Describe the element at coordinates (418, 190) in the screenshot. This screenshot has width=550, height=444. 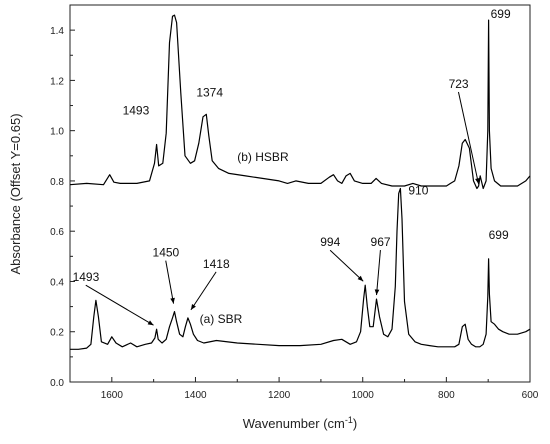
I see `peak-label-910: 910` at that location.